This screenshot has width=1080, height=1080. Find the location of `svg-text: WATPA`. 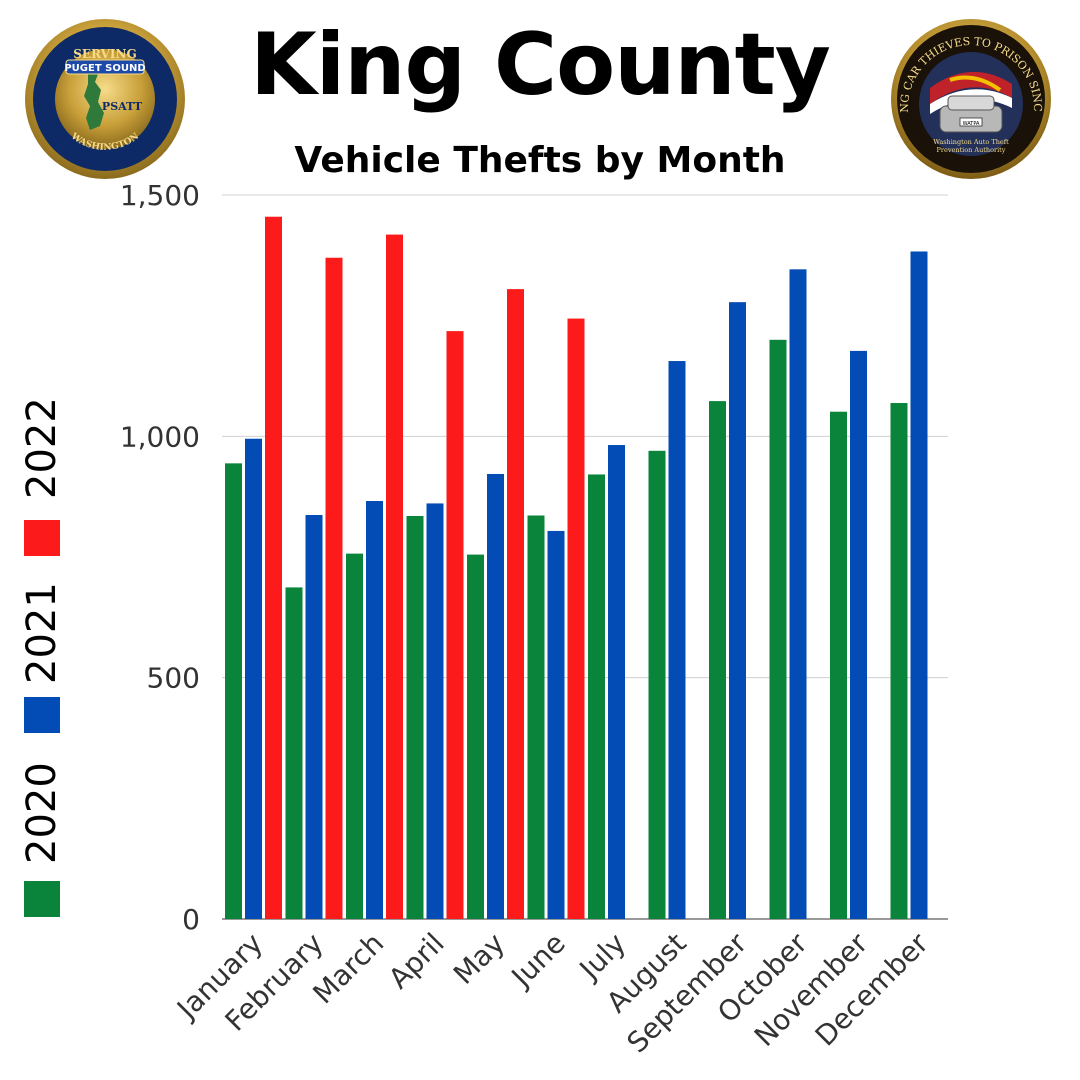

svg-text: WATPA is located at coordinates (971, 124).